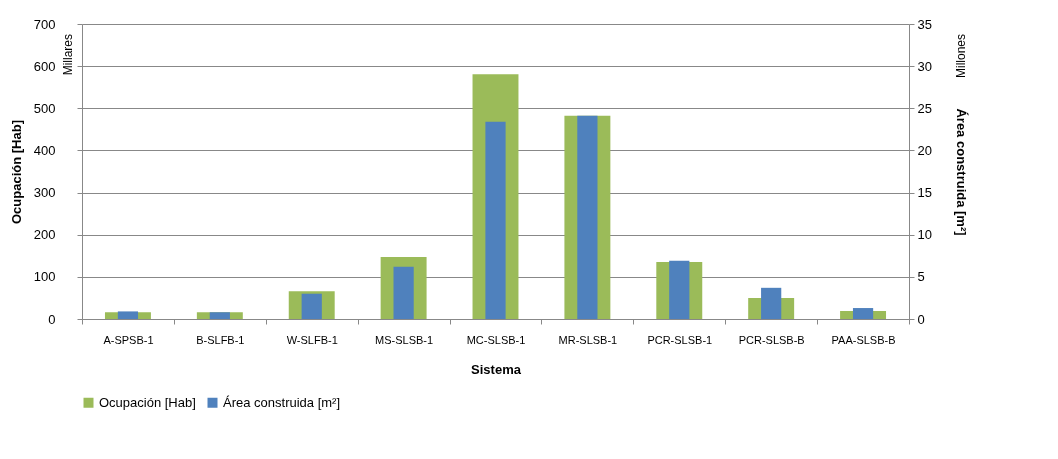 Image resolution: width=1058 pixels, height=459 pixels. I want to click on y-tick-label: 300, so click(44, 193).